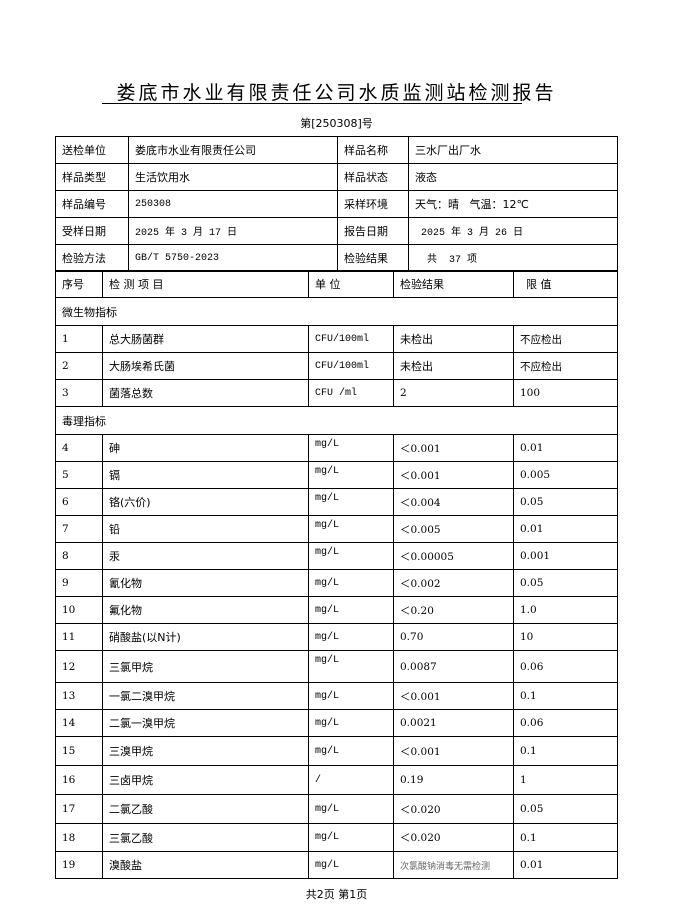 The image size is (673, 923). What do you see at coordinates (453, 751) in the screenshot?
I see `cell-result: ＜0.001` at bounding box center [453, 751].